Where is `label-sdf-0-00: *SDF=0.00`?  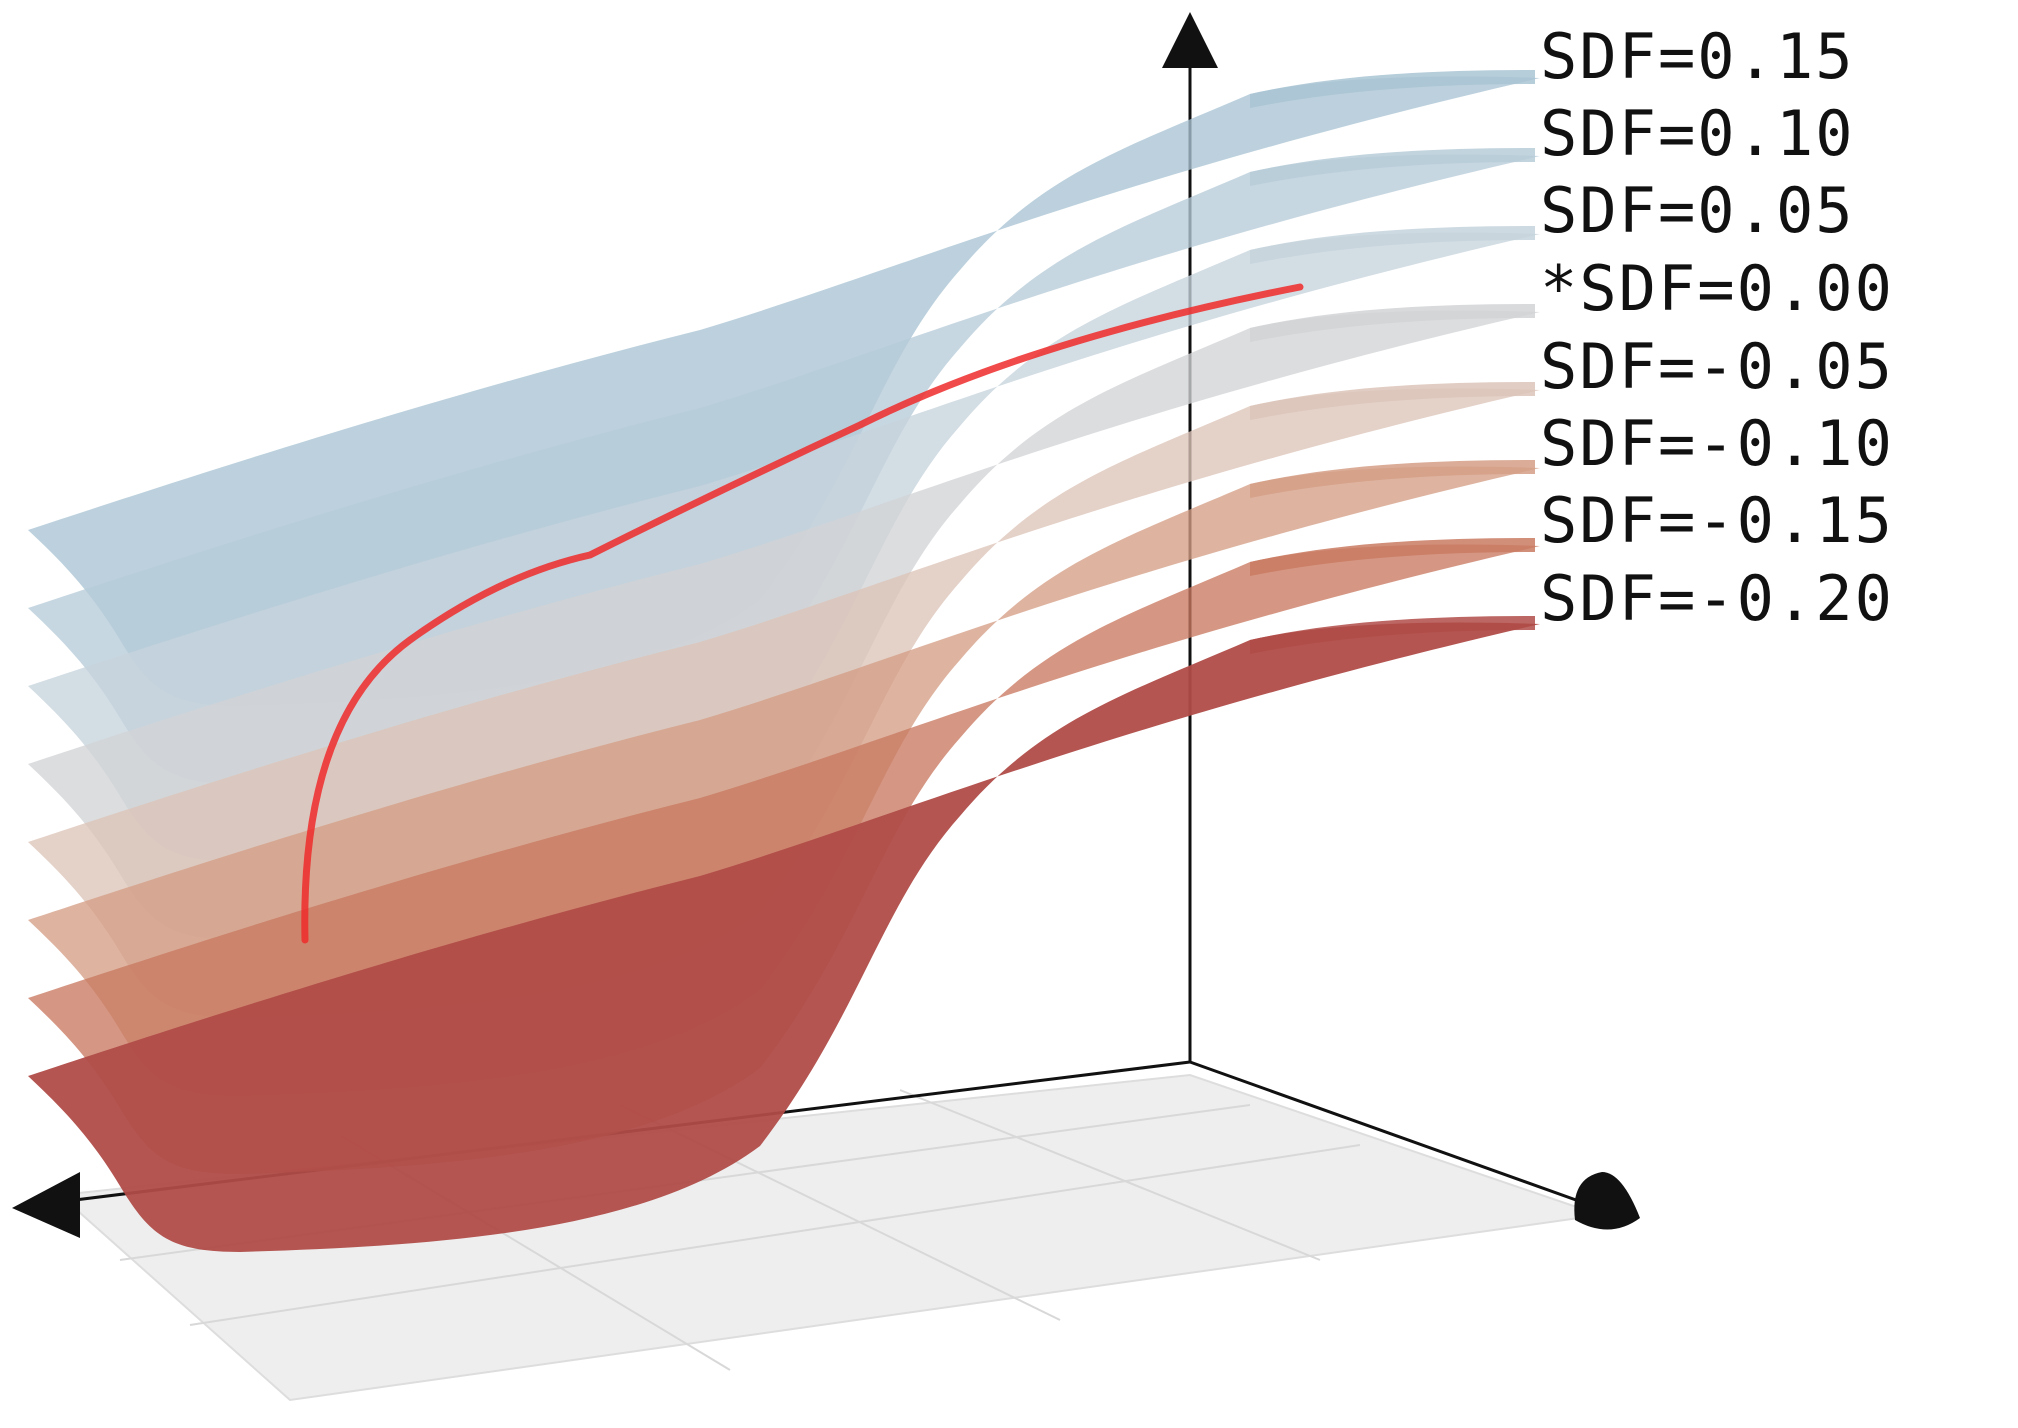
label-sdf-0-00: *SDF=0.00 is located at coordinates (1717, 288).